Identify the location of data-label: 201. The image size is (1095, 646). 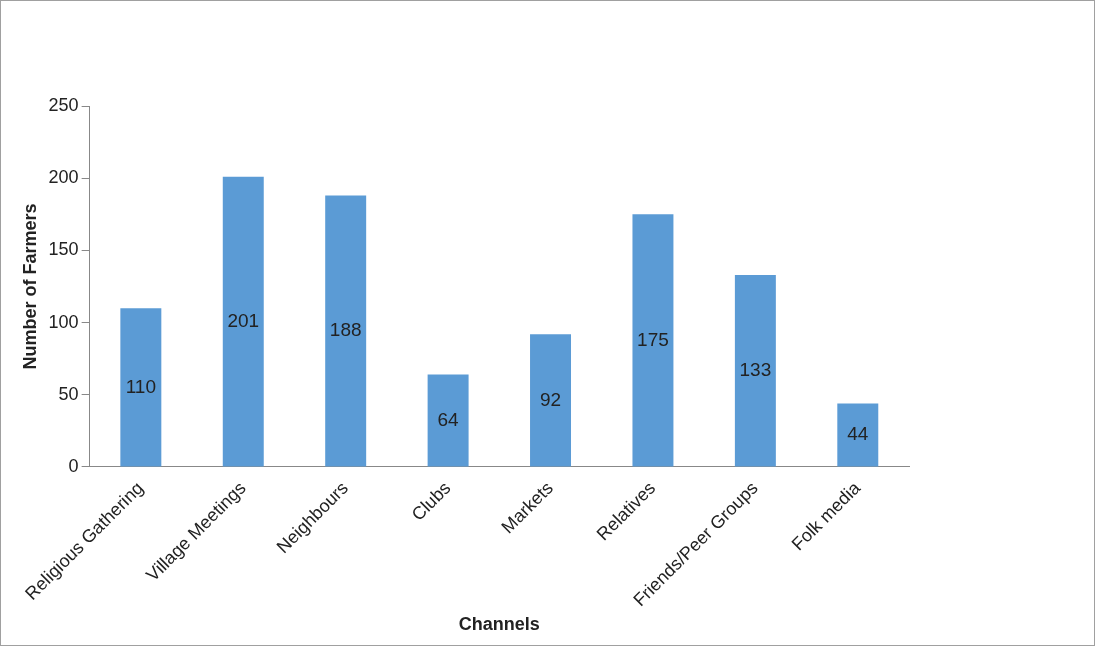
(243, 320).